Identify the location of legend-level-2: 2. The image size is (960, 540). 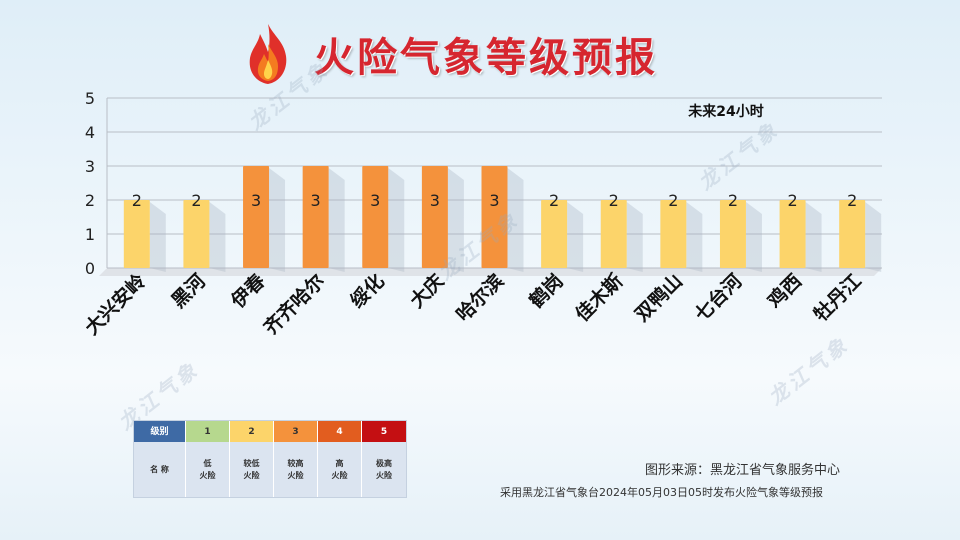
(252, 431).